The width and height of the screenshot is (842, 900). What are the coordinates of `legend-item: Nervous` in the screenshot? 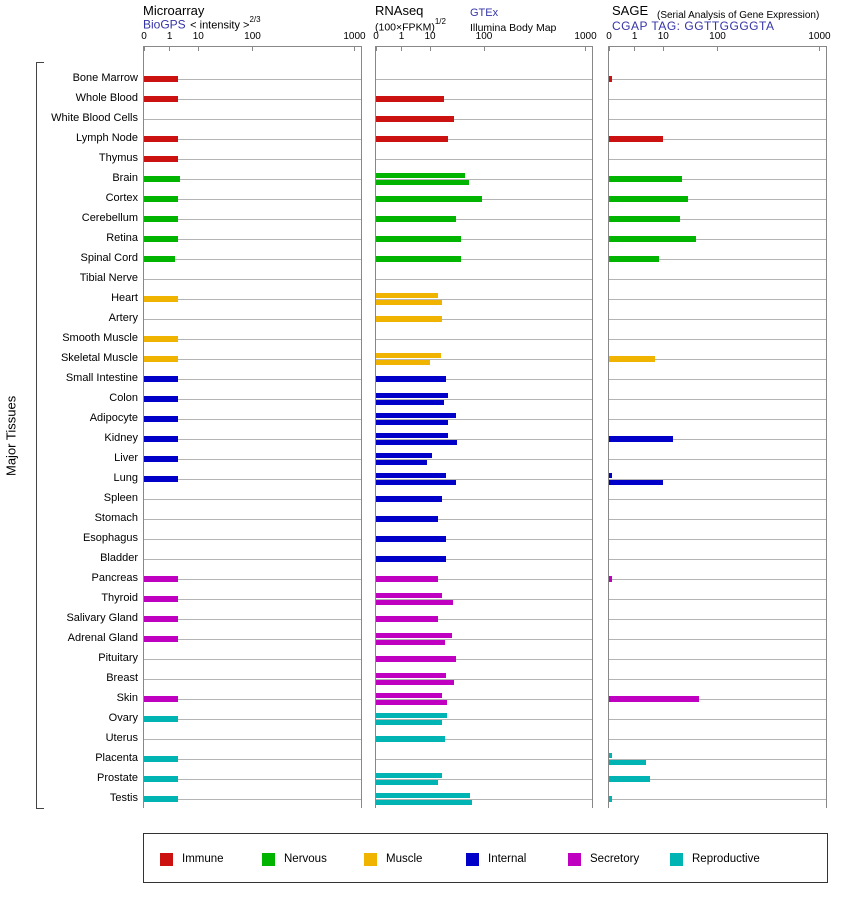 It's located at (294, 859).